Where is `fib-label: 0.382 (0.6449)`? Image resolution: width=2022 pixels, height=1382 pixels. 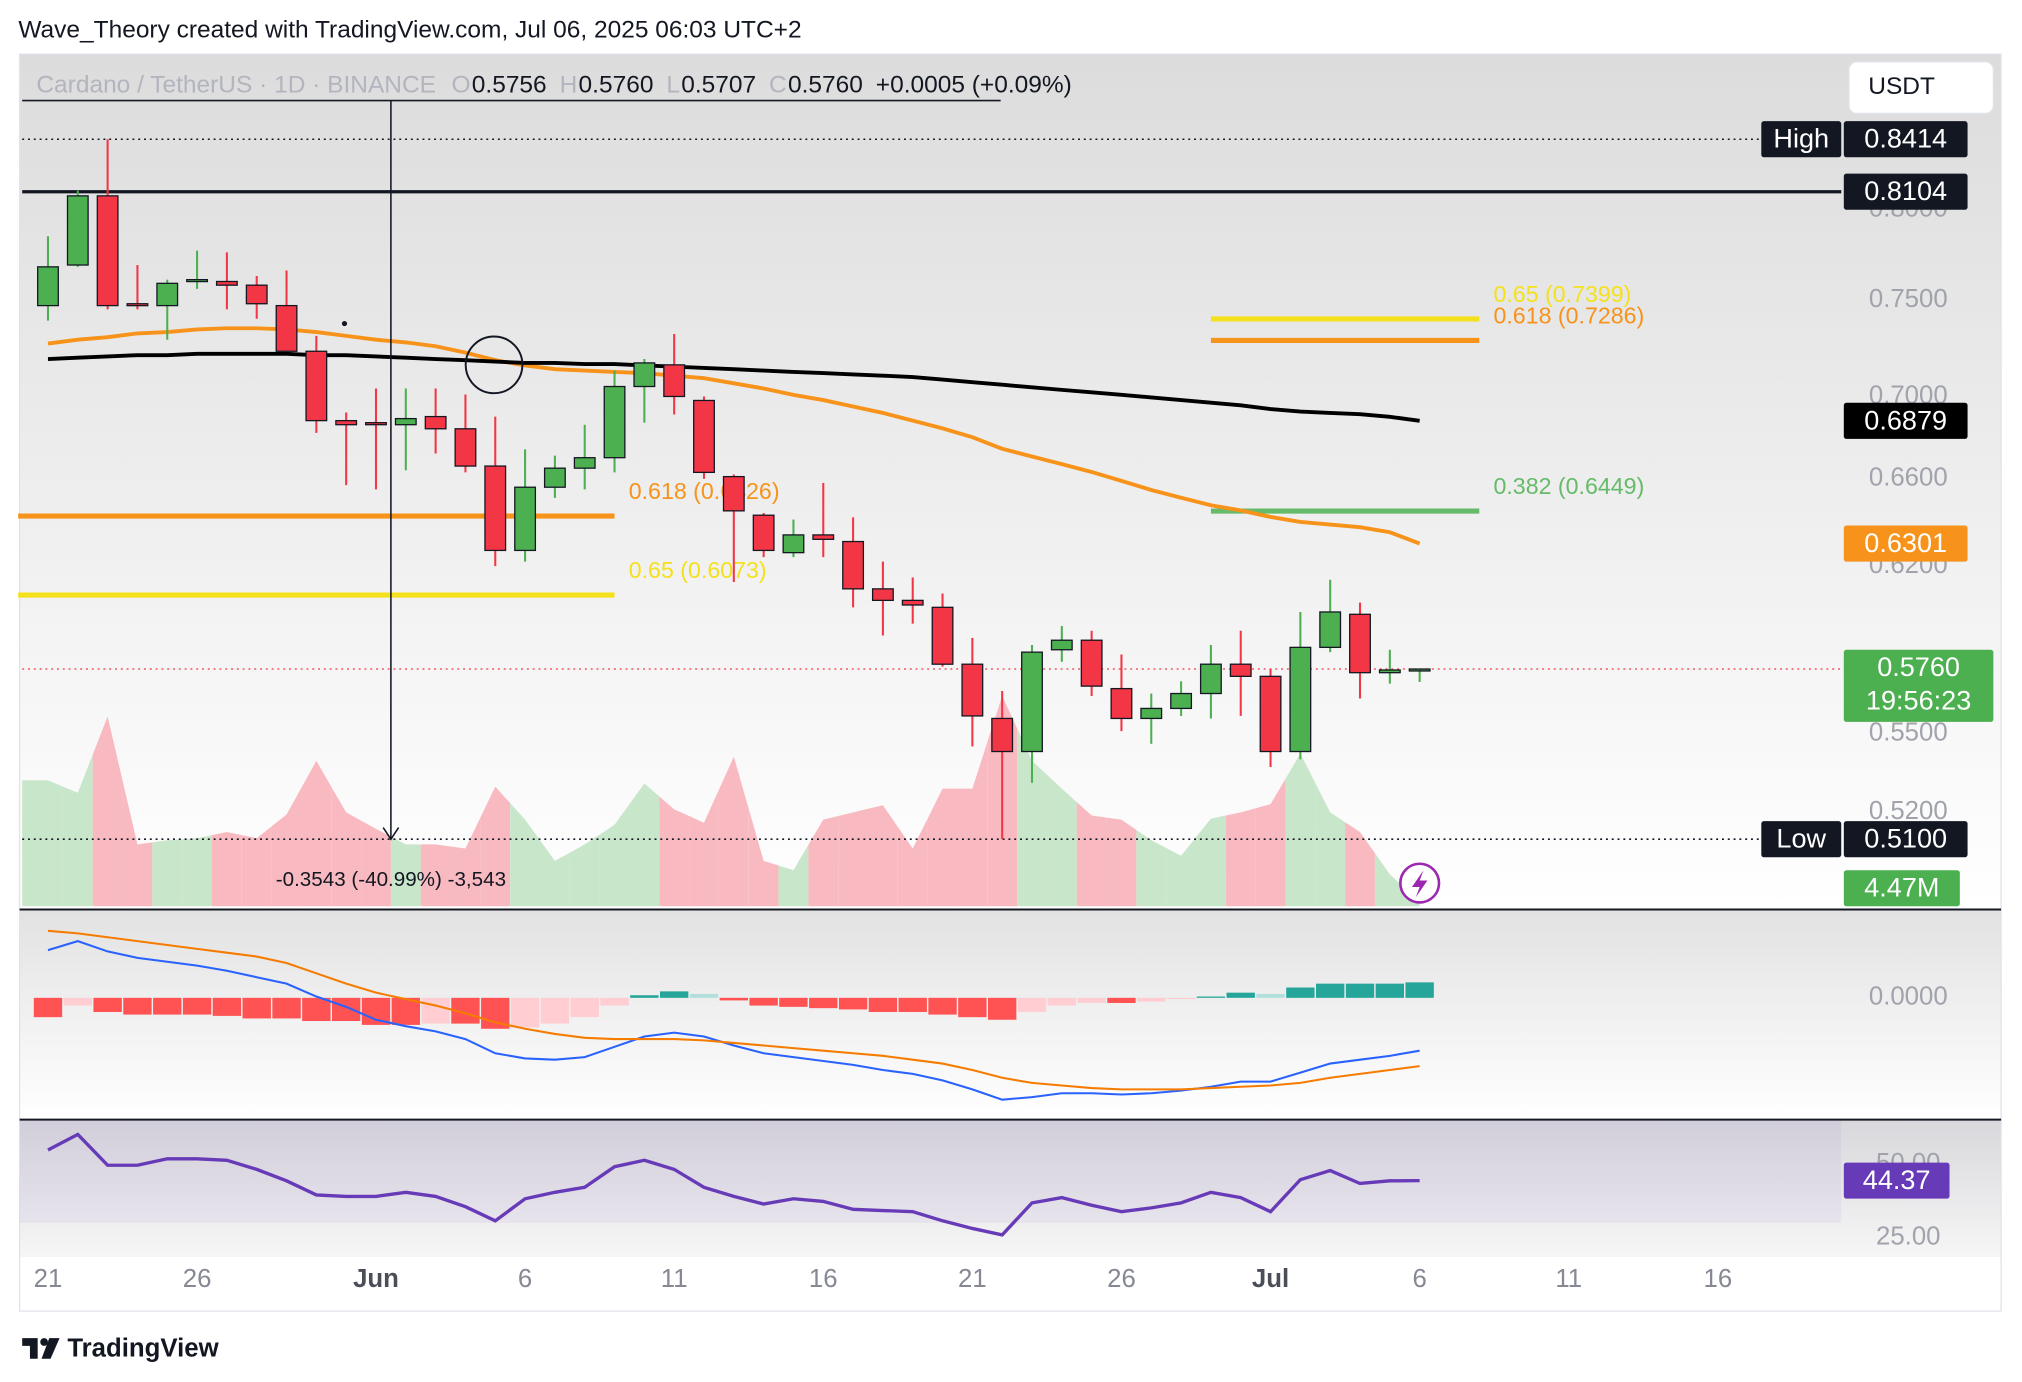 fib-label: 0.382 (0.6449) is located at coordinates (1568, 486).